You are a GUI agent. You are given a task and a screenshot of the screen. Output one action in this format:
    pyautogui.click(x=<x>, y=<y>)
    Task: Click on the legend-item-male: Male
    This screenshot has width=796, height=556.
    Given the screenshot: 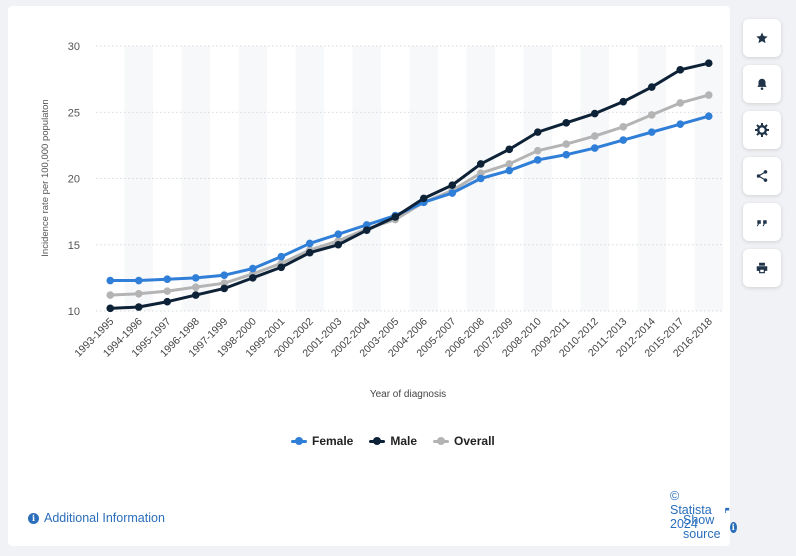 What is the action you would take?
    pyautogui.click(x=393, y=441)
    